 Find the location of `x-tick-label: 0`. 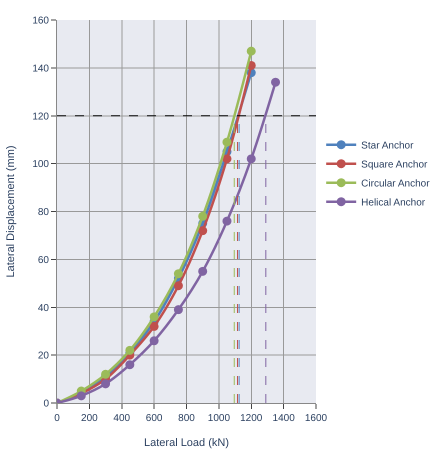

x-tick-label: 0 is located at coordinates (57, 418).